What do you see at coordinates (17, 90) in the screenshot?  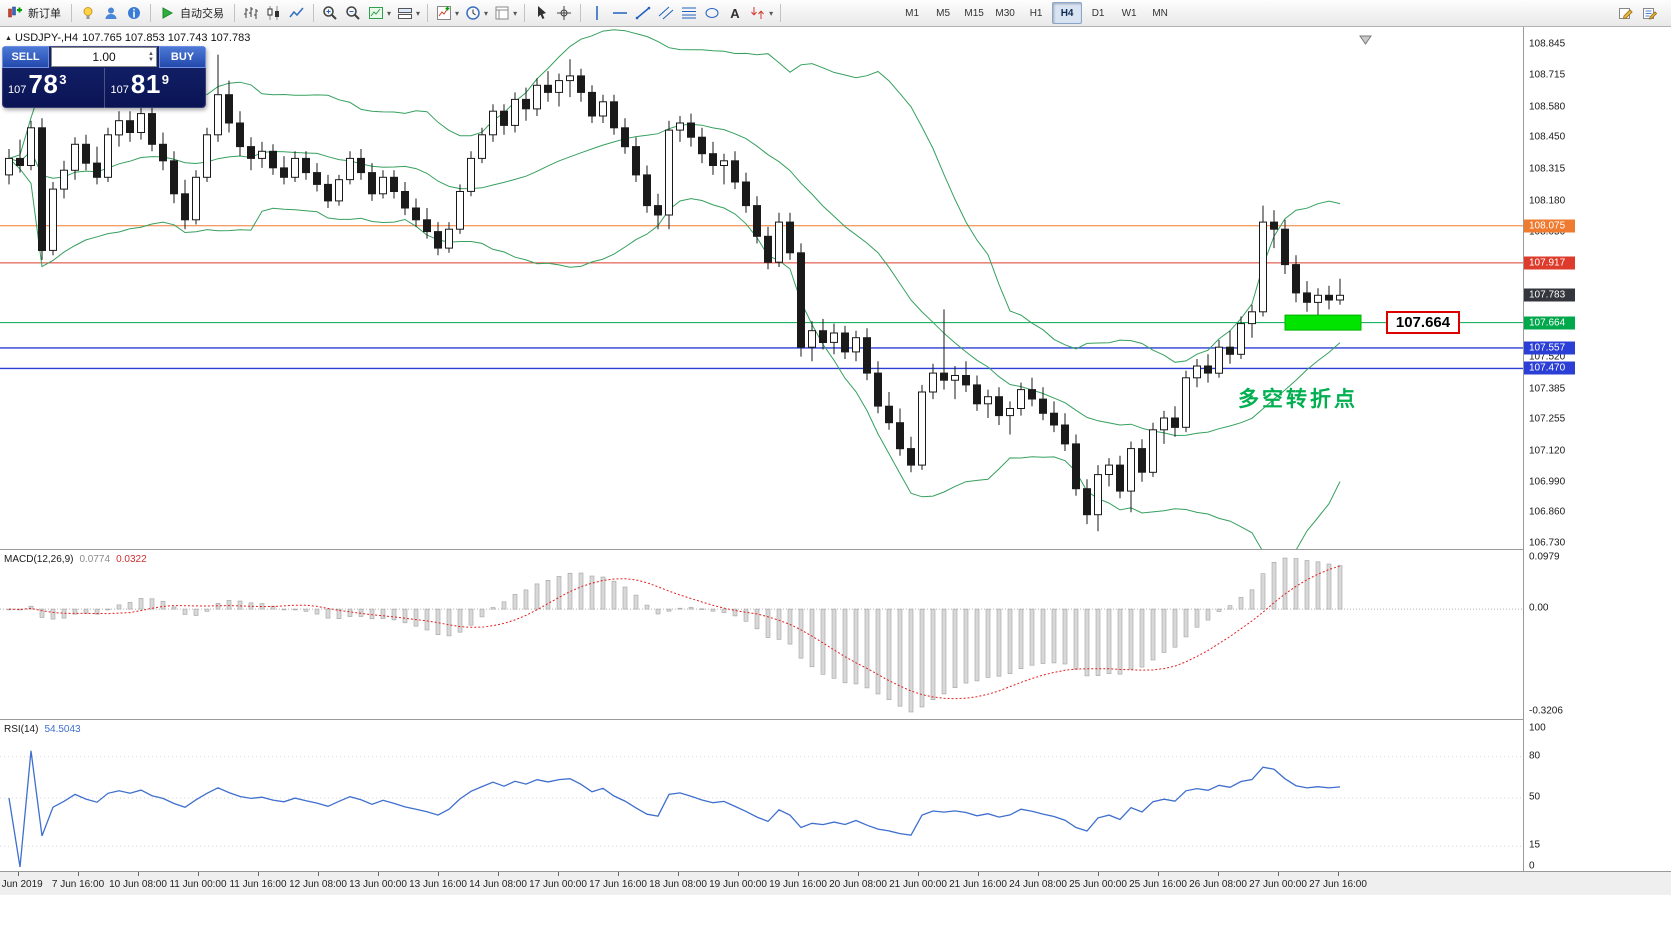 I see `bid-prefix: 107` at bounding box center [17, 90].